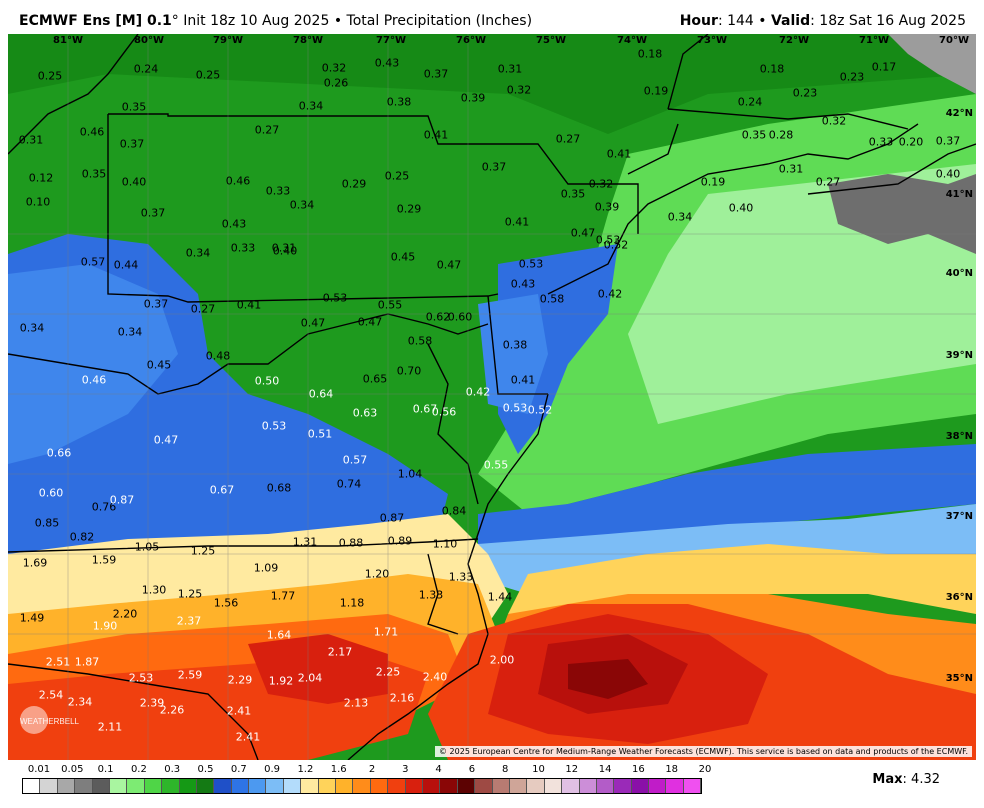 The height and width of the screenshot is (808, 984). I want to click on precip-value-label: 2.53, so click(141, 678).